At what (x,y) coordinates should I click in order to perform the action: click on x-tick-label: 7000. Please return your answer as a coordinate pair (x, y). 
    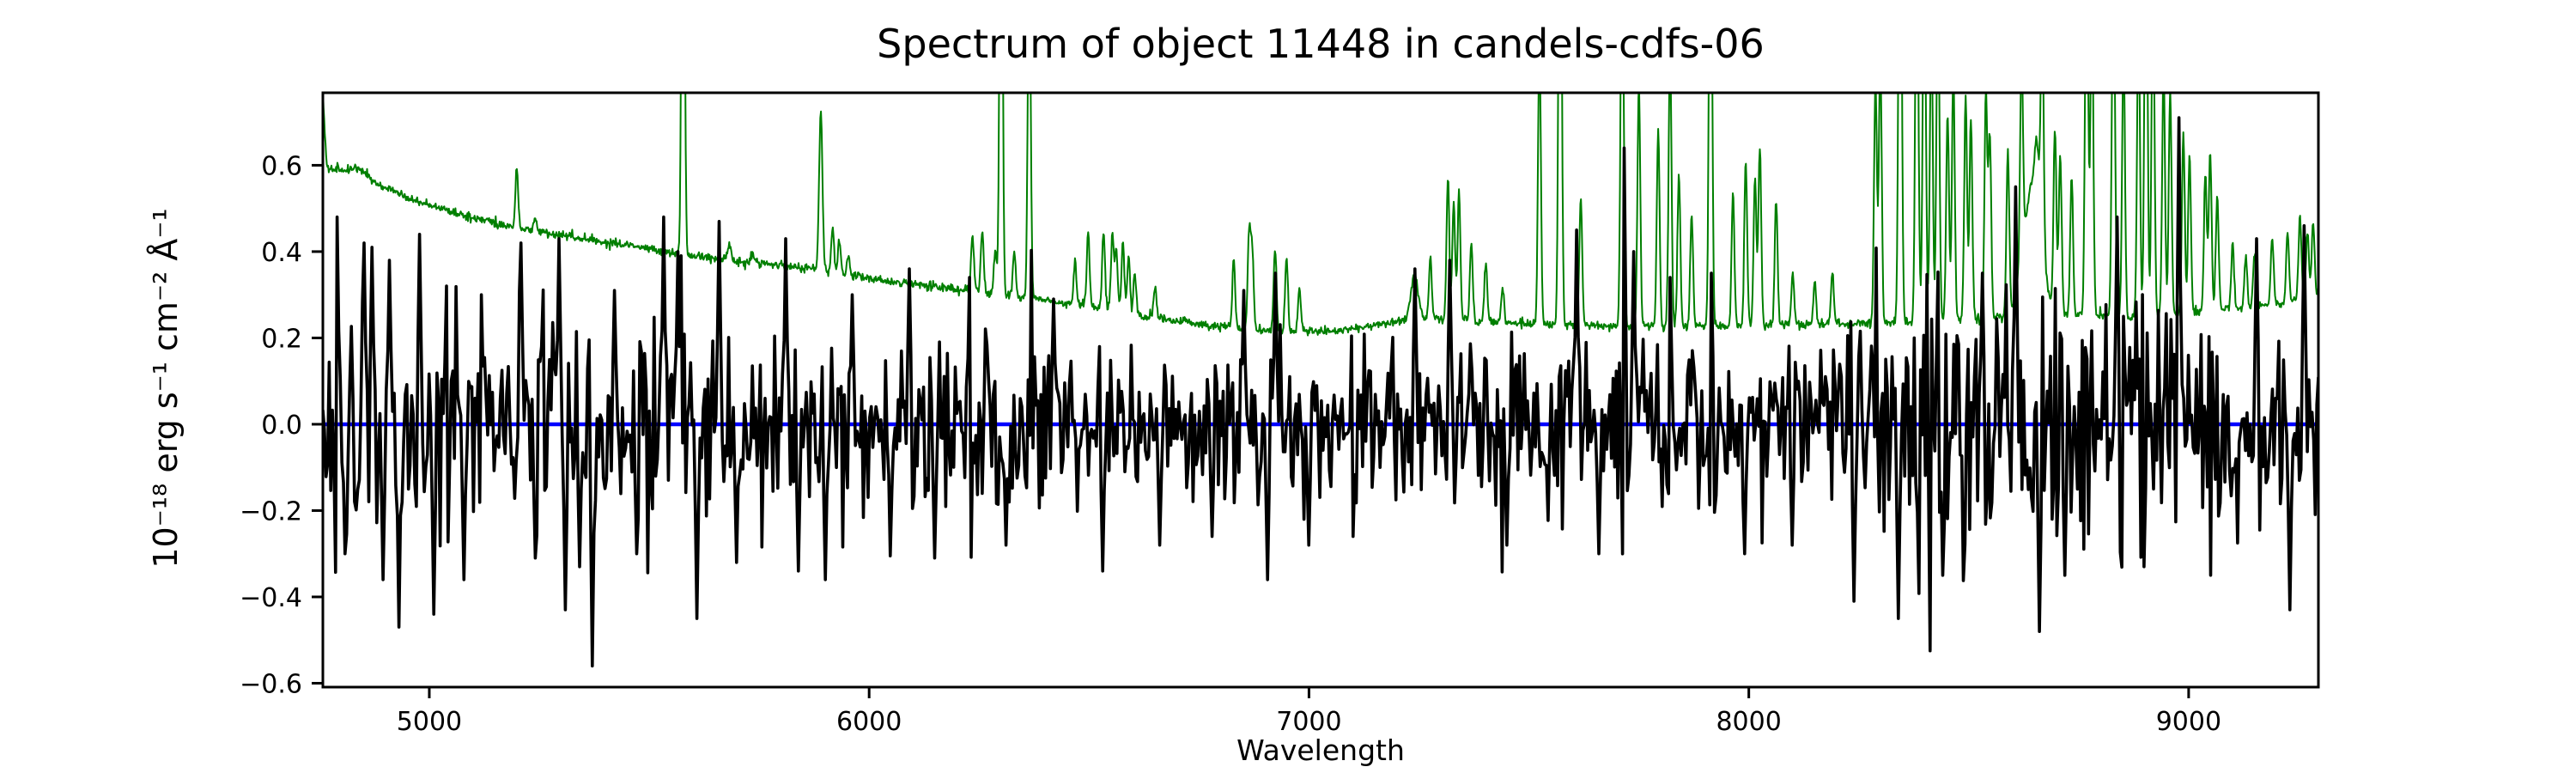
    Looking at the image, I should click on (1308, 722).